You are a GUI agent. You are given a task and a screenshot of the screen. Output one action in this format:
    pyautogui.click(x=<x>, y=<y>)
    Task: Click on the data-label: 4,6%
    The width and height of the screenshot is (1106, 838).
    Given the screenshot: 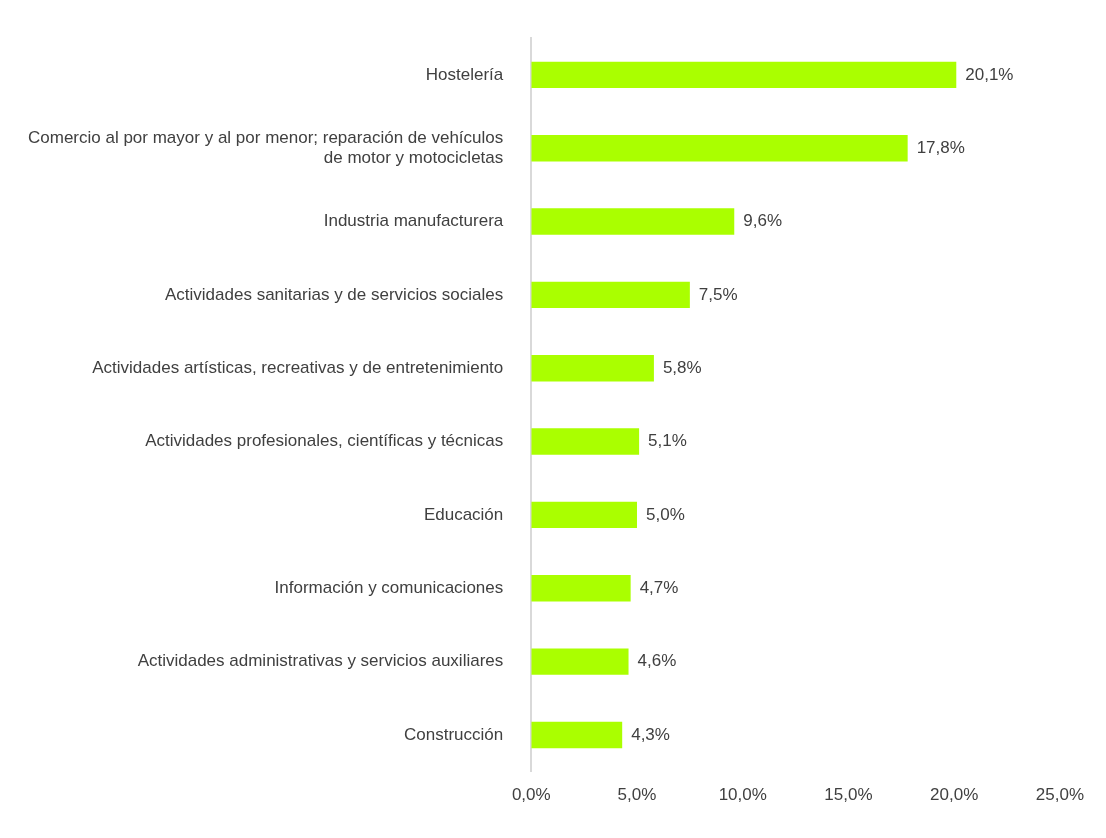 What is the action you would take?
    pyautogui.click(x=657, y=661)
    